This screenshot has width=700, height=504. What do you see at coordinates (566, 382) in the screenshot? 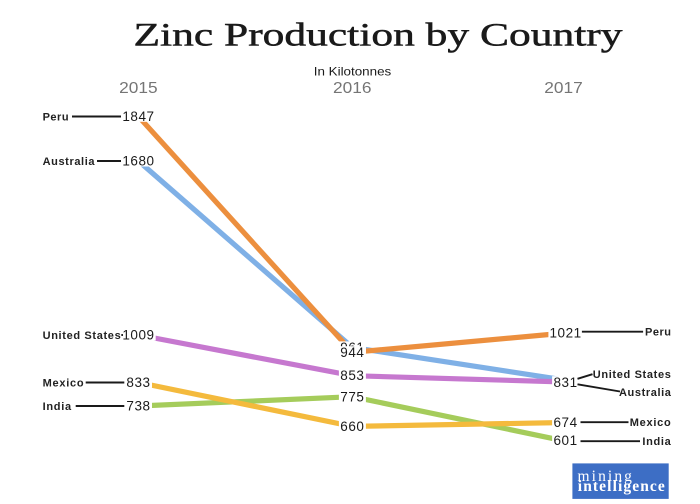
I see `svg-text: 831` at bounding box center [566, 382].